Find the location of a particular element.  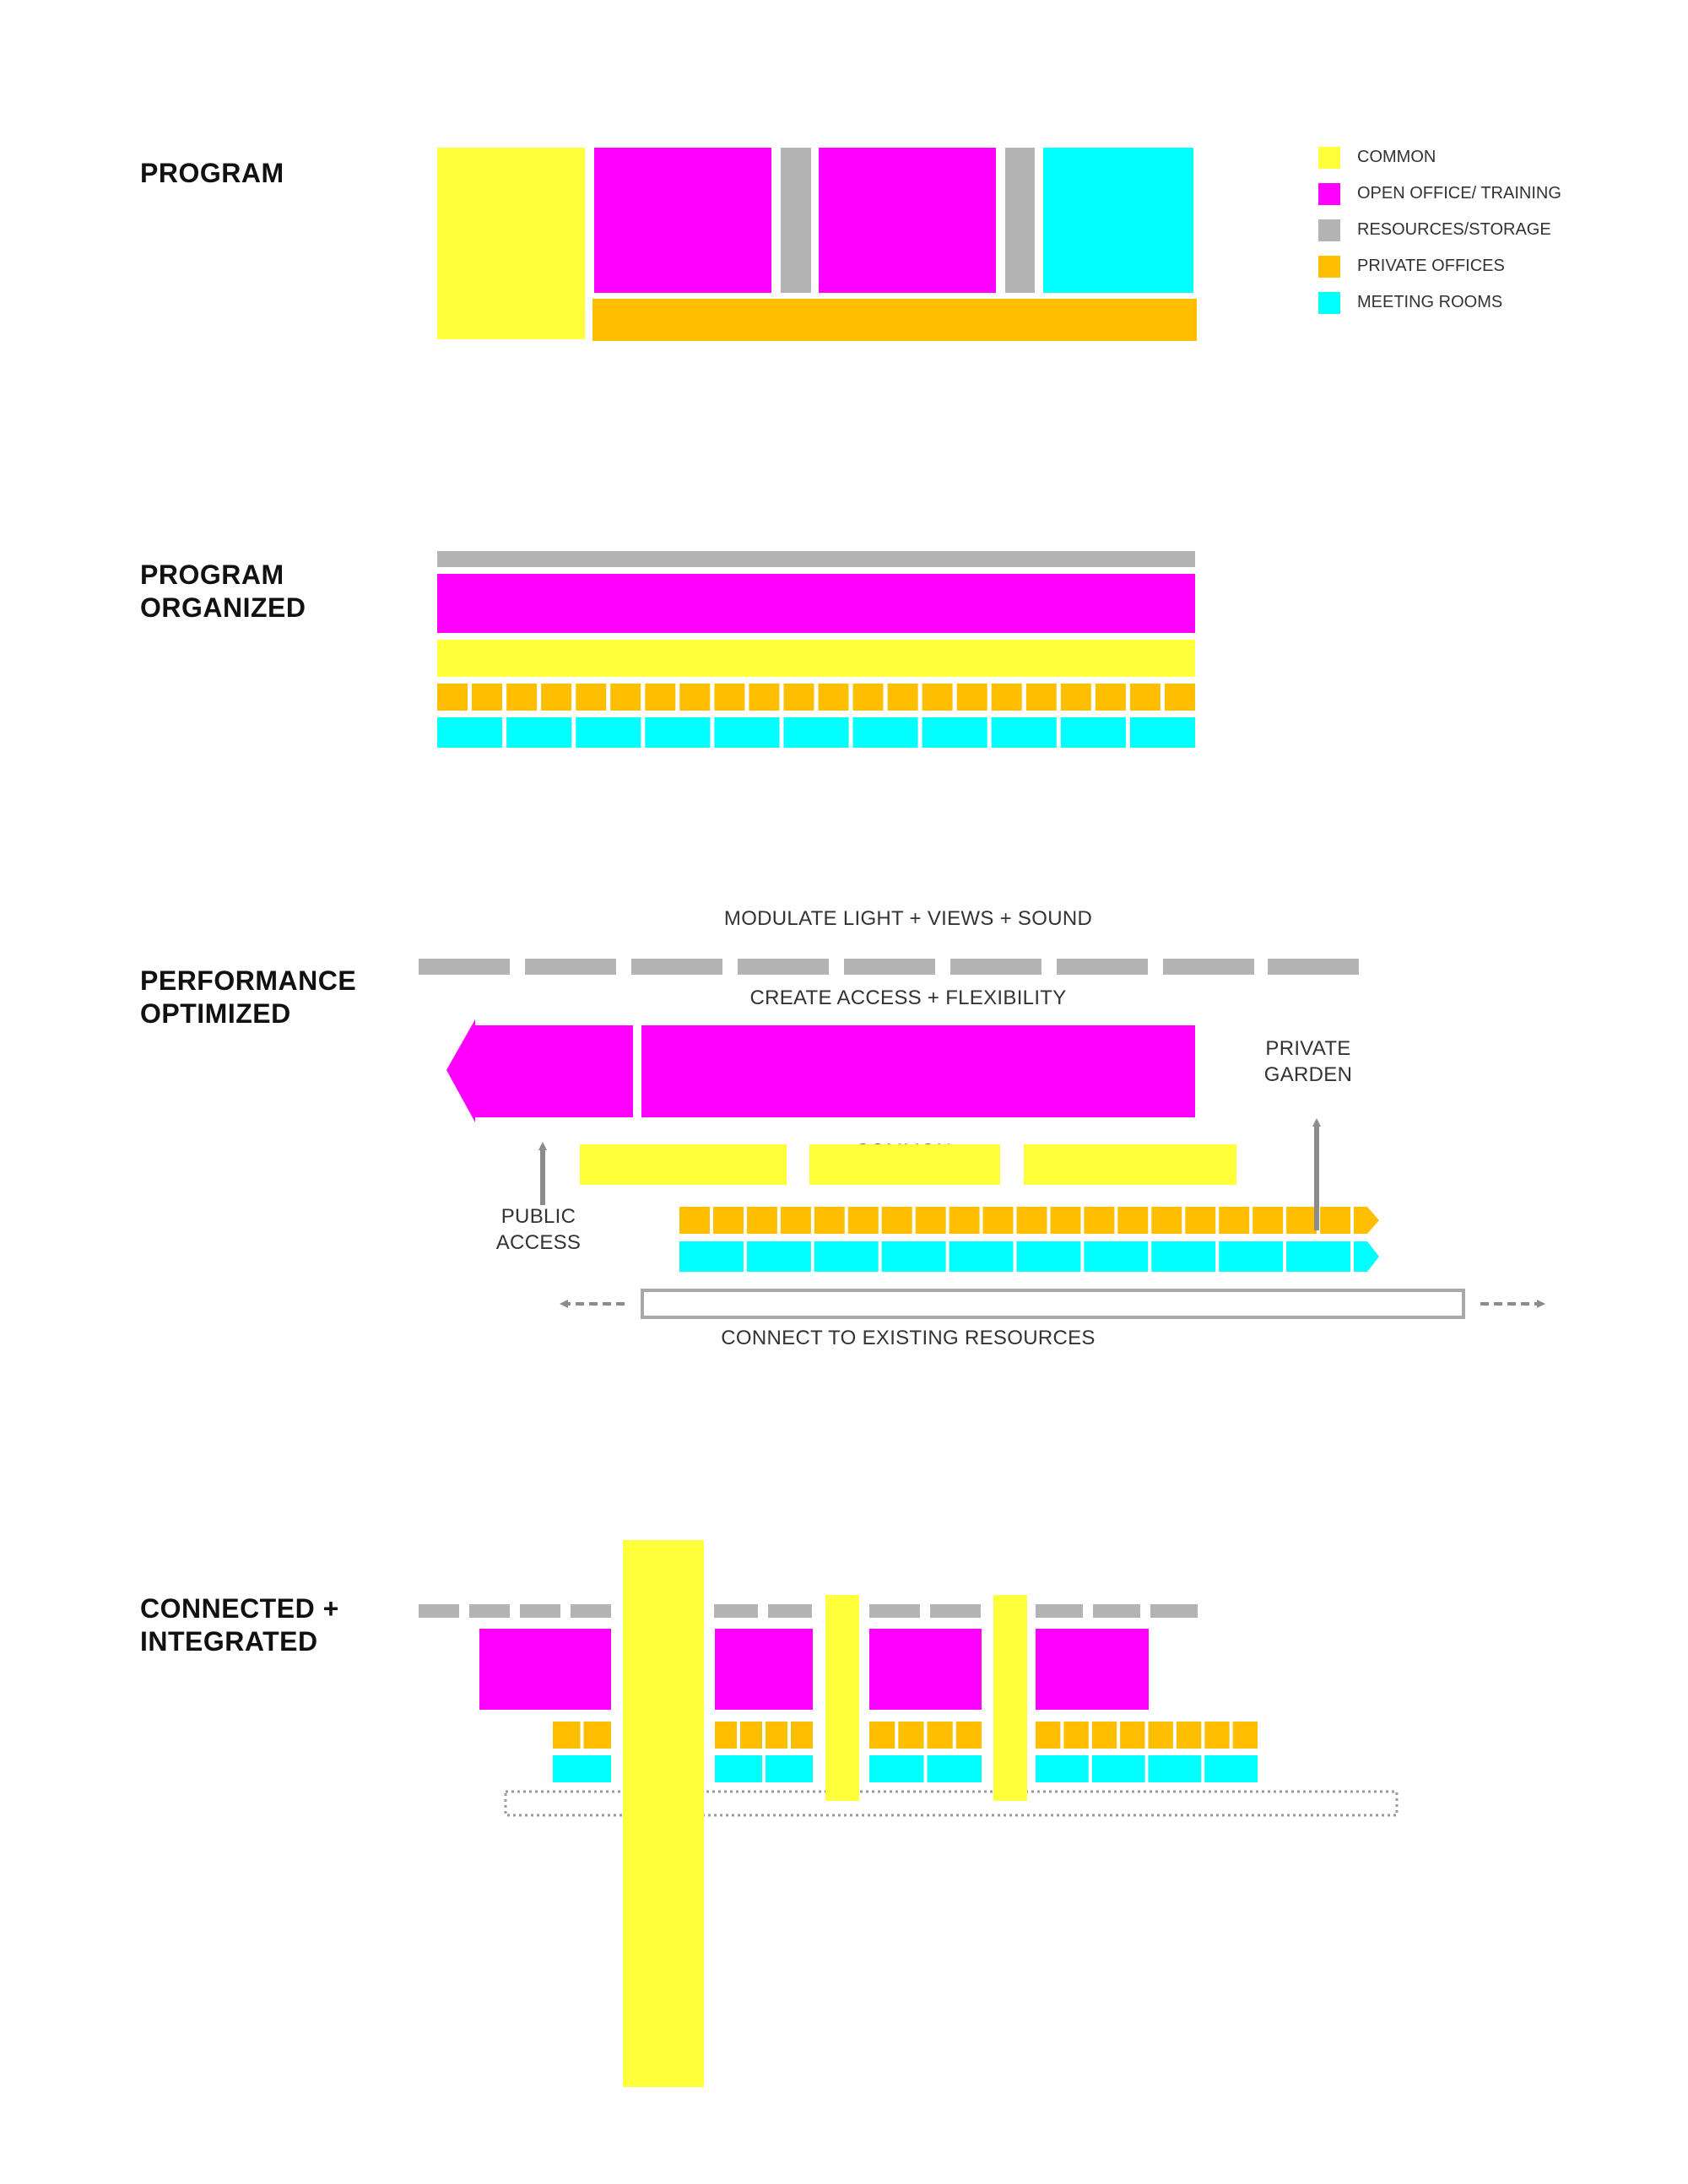

legend-label-resources: RESOURCES/STORAGE is located at coordinates (1454, 229).